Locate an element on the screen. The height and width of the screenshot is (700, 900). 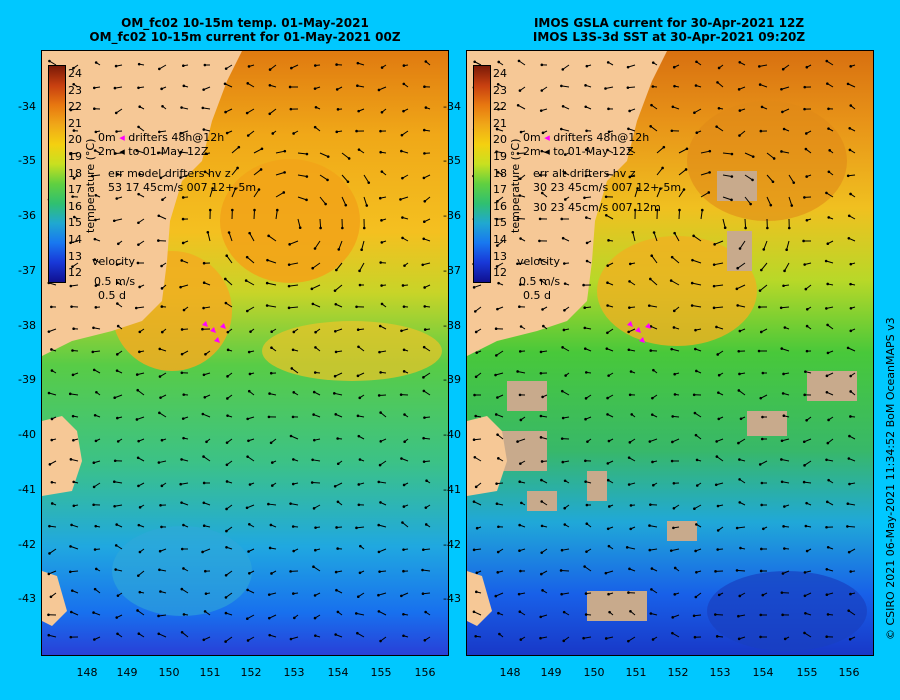
left-colorbar is located at coordinates (57, 174).